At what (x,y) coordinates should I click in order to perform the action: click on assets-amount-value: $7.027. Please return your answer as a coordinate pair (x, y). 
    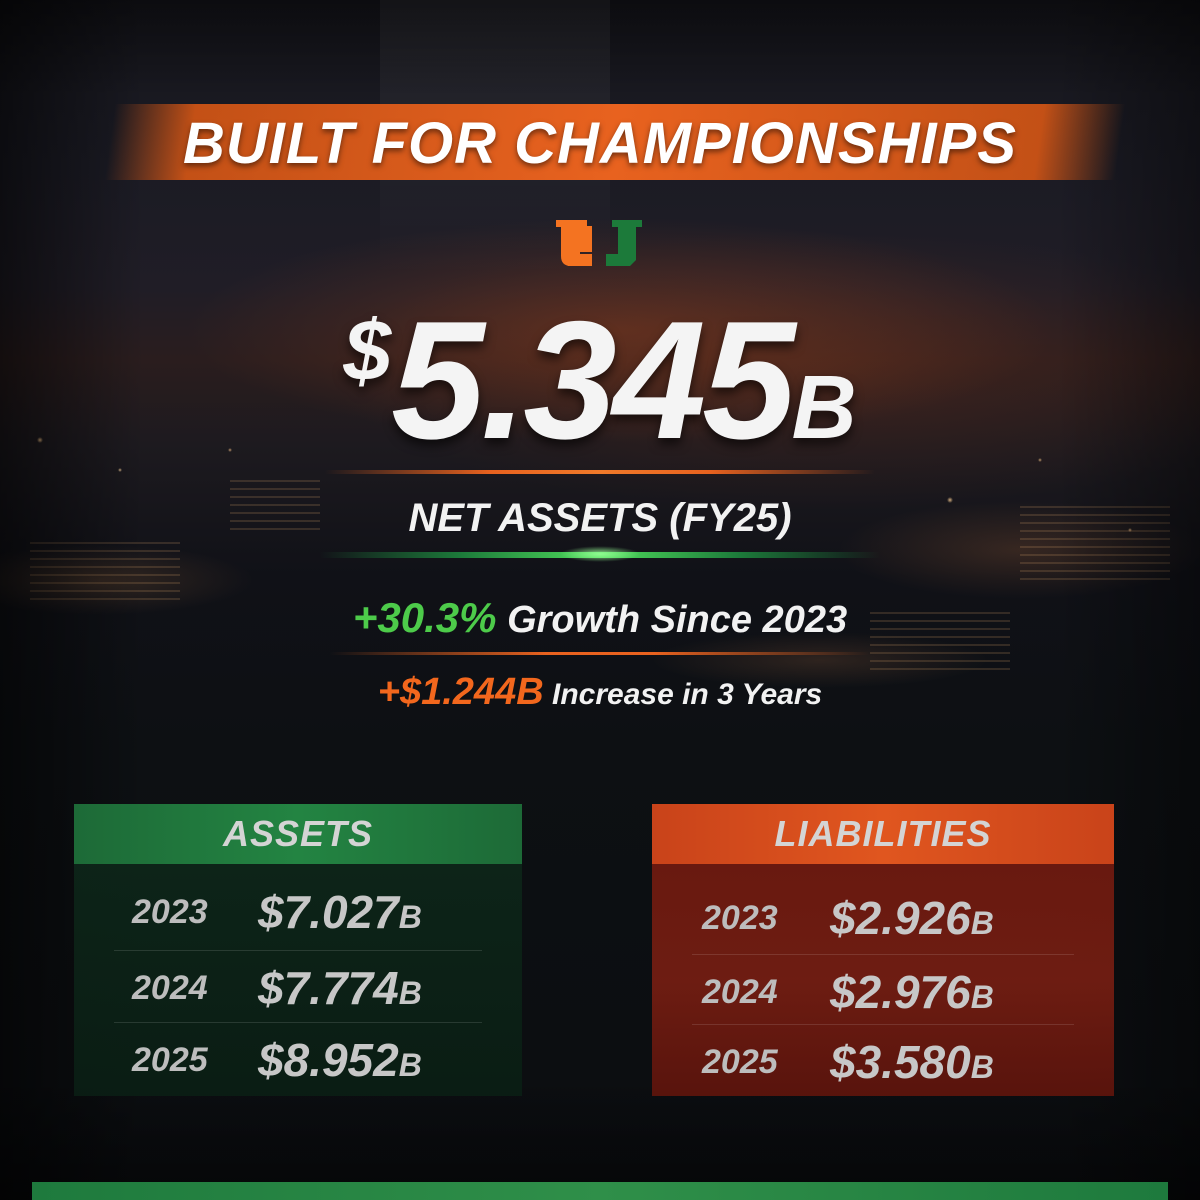
    Looking at the image, I should click on (328, 912).